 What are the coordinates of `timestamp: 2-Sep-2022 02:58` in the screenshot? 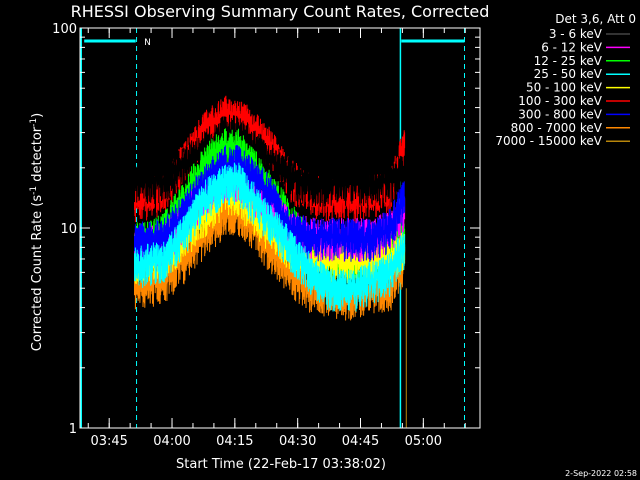 It's located at (601, 473).